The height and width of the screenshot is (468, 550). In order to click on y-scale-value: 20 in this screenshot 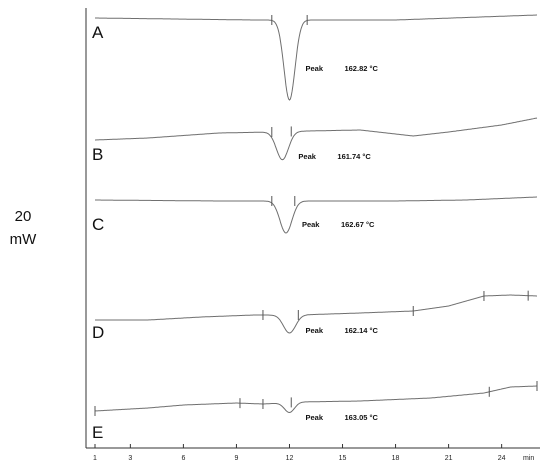, I will do `click(23, 216)`.